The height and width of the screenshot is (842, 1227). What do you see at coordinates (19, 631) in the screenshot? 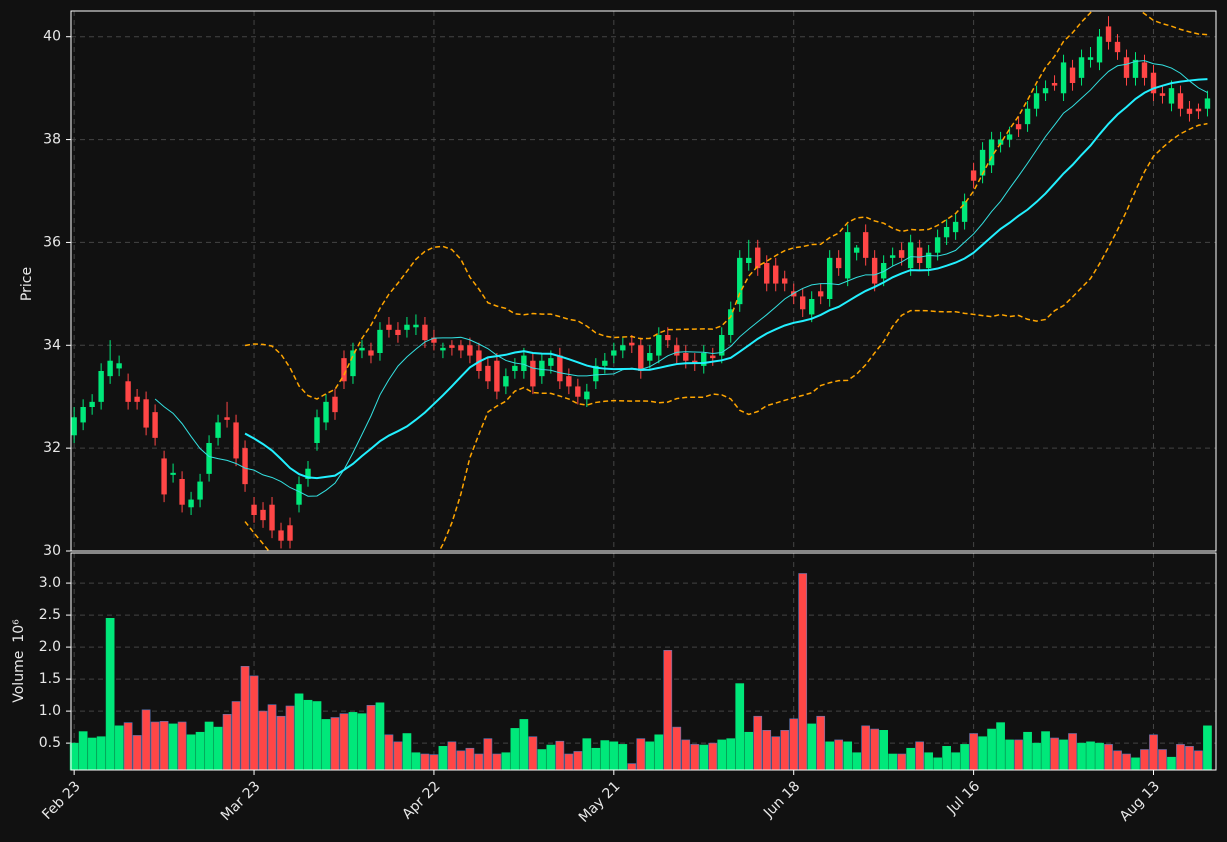
I see `volume-unit: 10⁶` at bounding box center [19, 631].